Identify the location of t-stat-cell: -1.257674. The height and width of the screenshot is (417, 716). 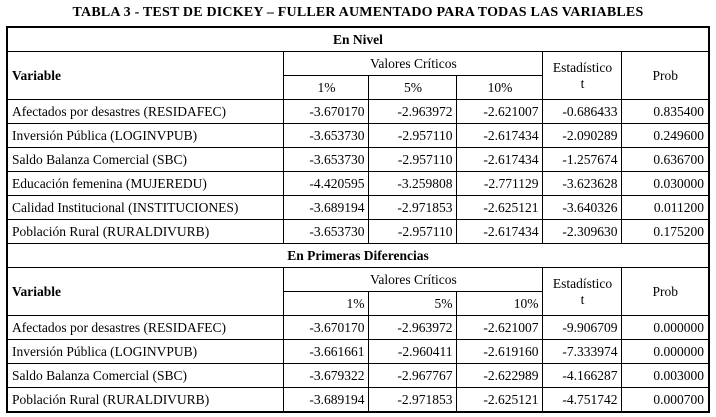
(582, 159).